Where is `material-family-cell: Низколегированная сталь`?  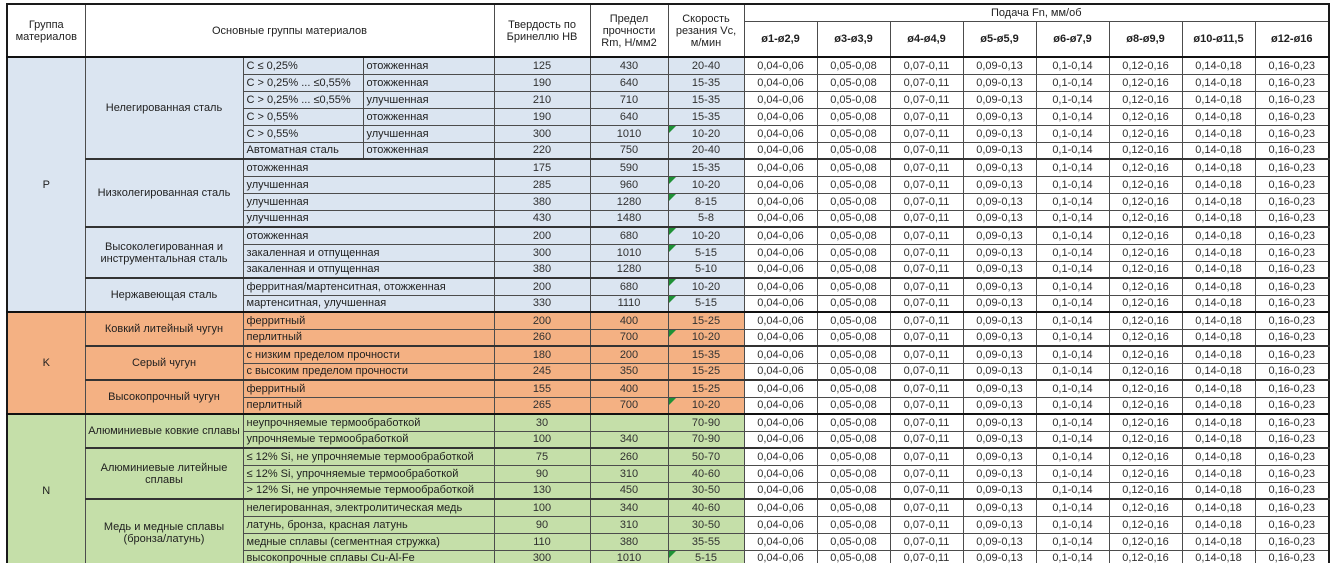
material-family-cell: Низколегированная сталь is located at coordinates (164, 193).